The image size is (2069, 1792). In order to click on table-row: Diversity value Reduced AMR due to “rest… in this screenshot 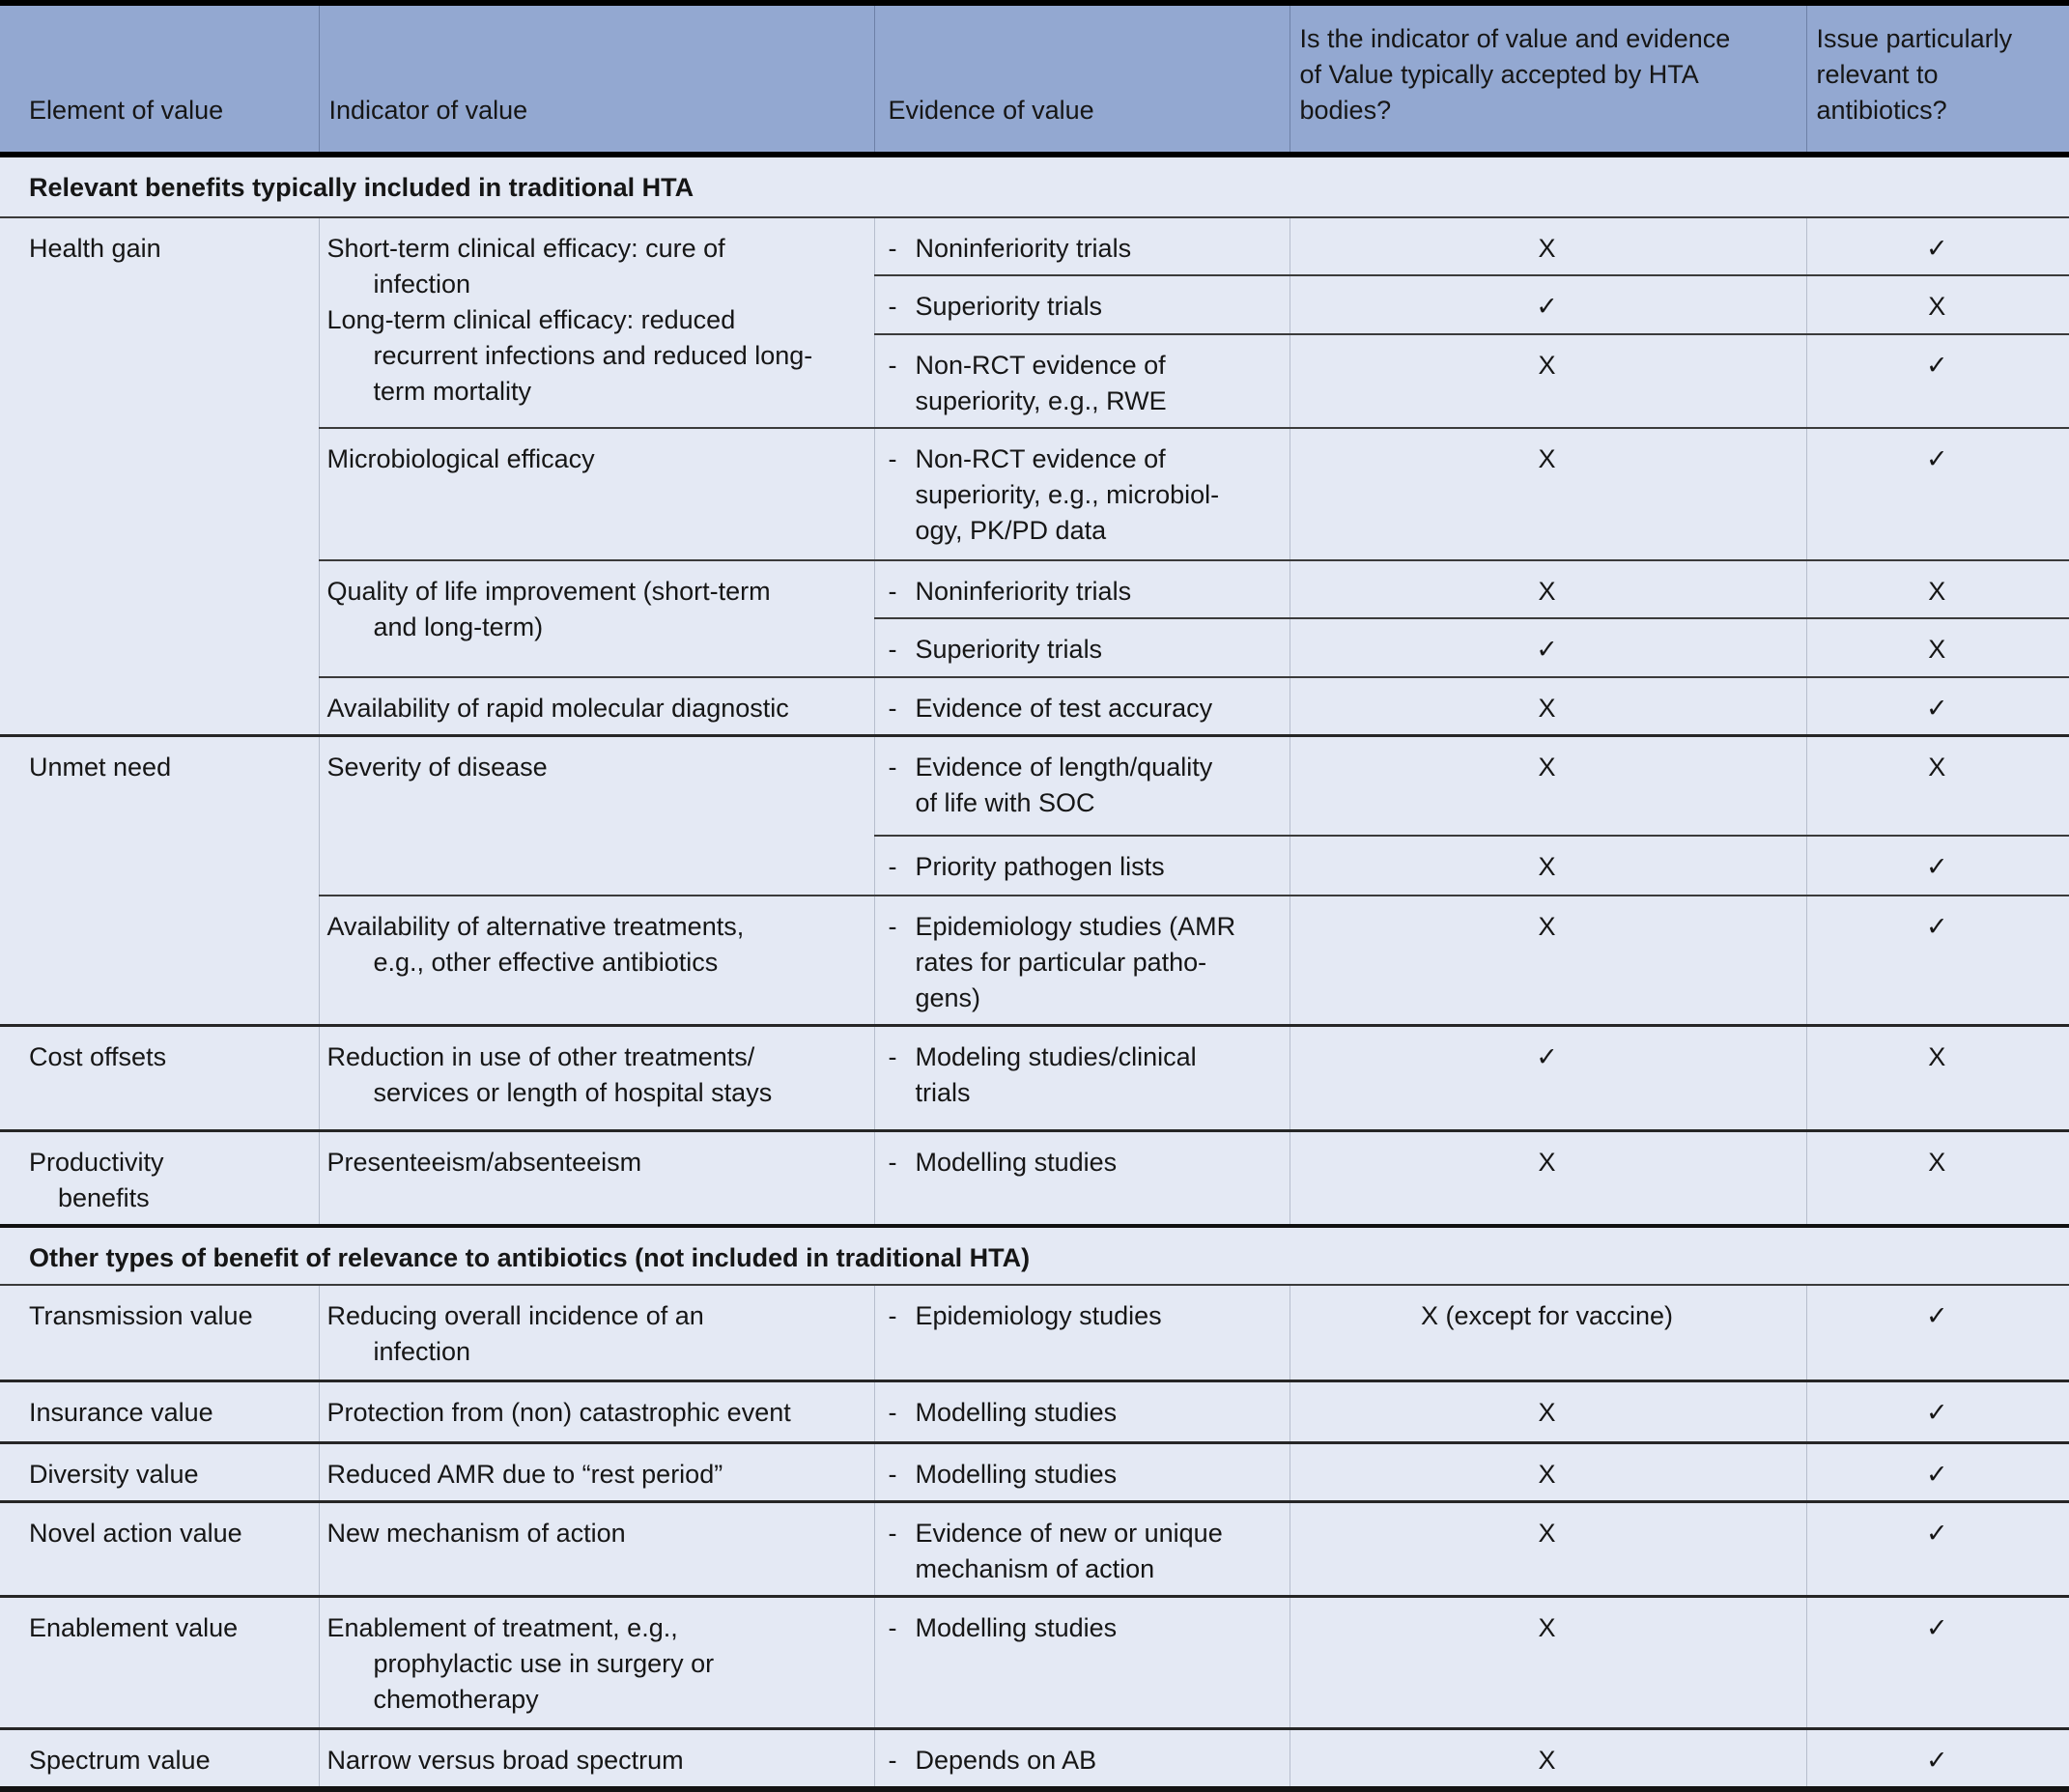, I will do `click(1034, 1471)`.